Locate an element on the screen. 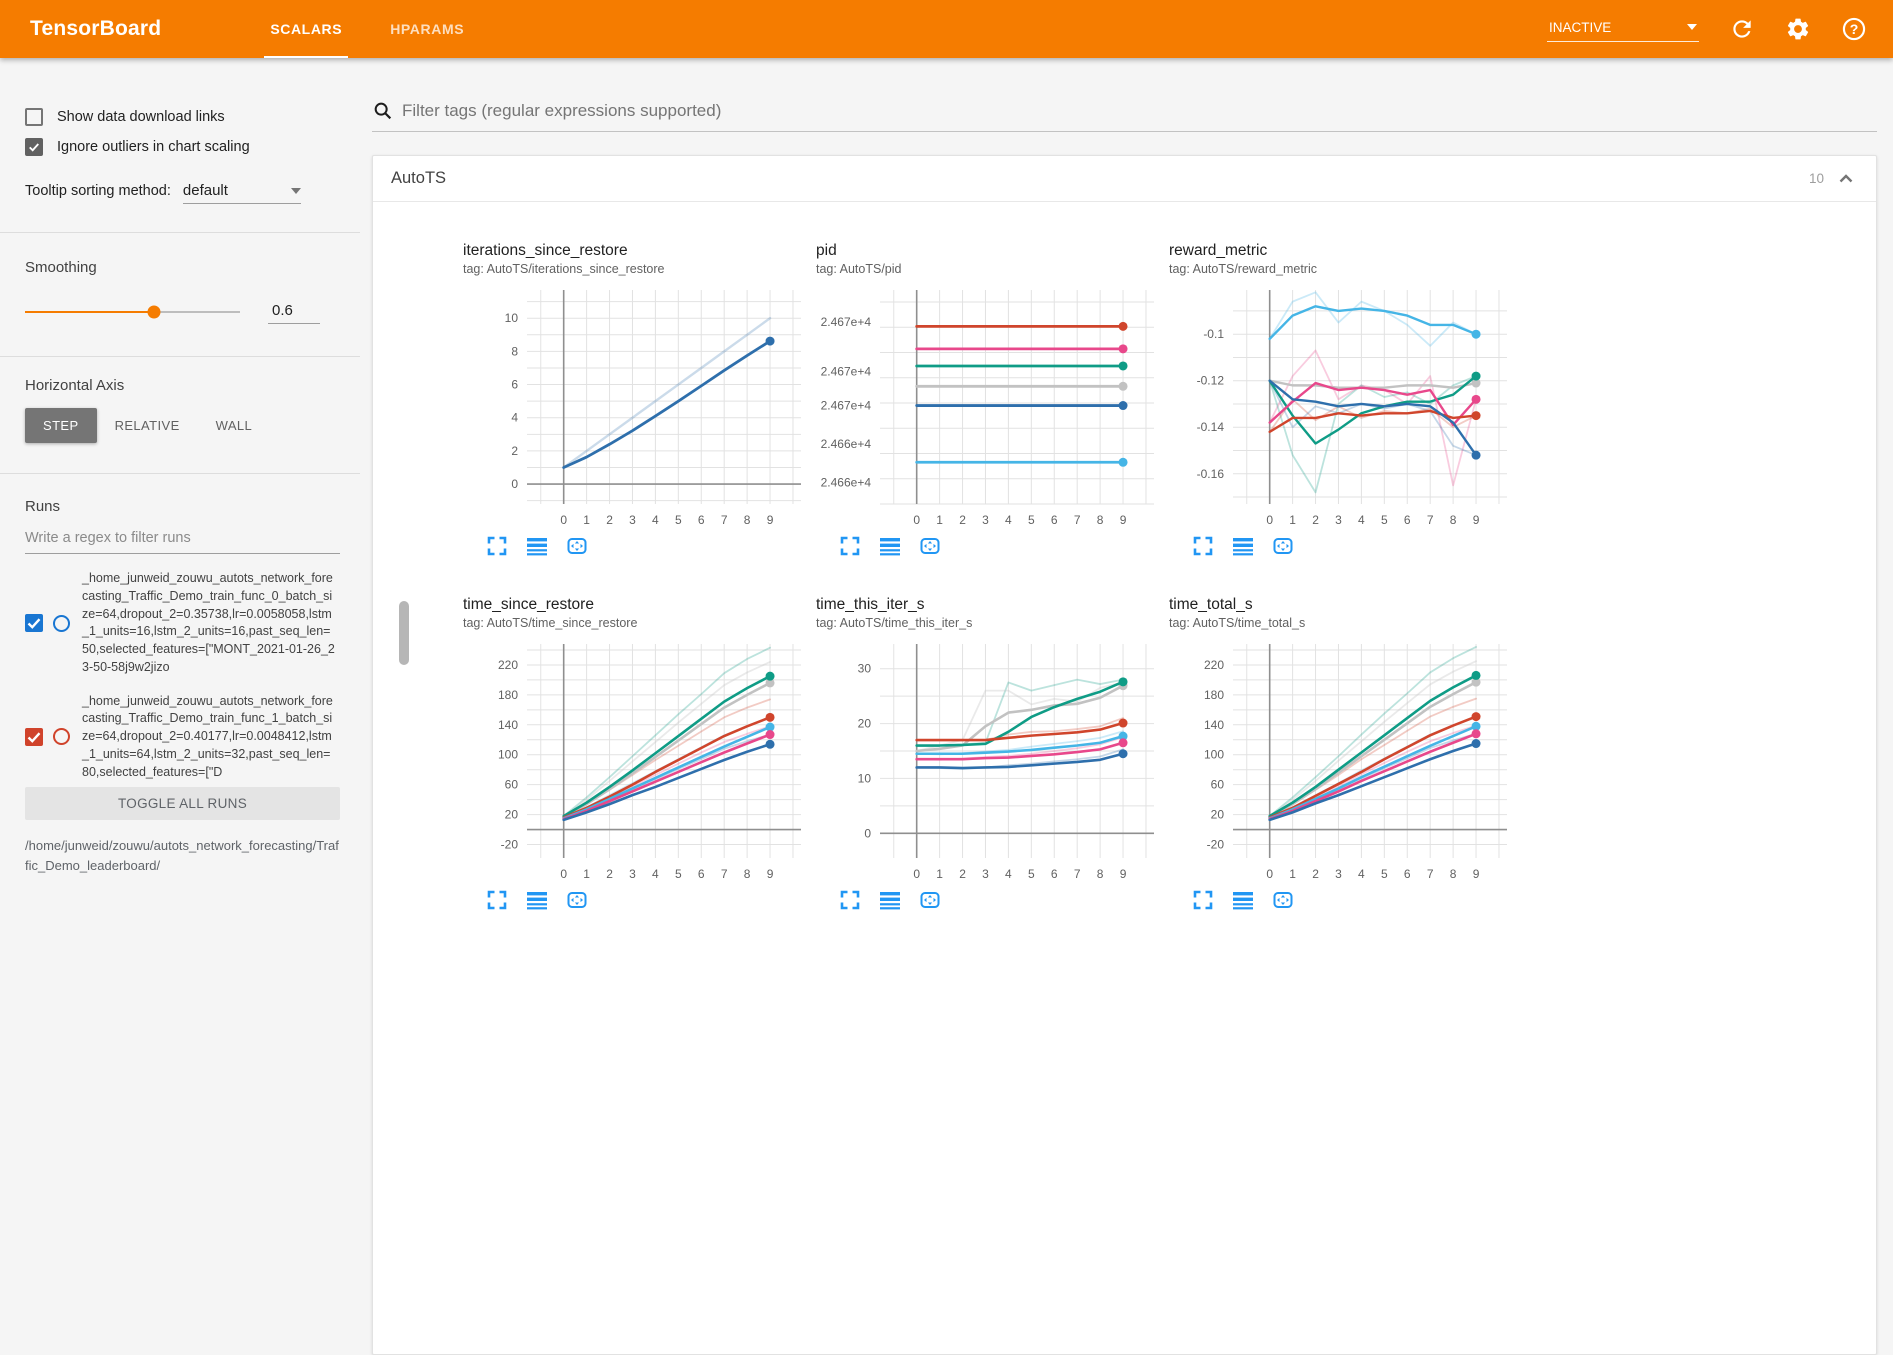  collapse-card-icon is located at coordinates (1846, 179).